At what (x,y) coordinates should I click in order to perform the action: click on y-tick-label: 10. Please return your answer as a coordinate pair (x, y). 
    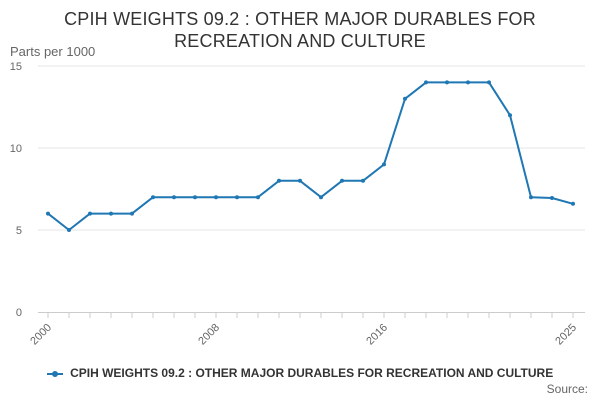
    Looking at the image, I should click on (16, 149).